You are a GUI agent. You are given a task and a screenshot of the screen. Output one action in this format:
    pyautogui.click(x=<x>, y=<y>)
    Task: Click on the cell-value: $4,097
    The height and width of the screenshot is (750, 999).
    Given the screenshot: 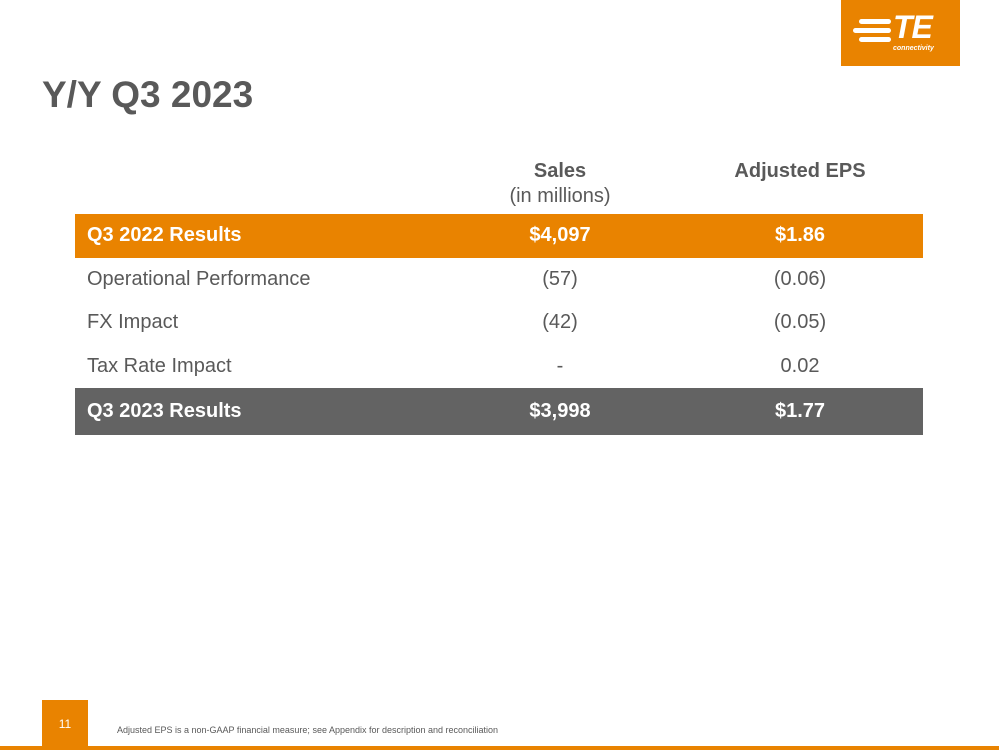 What is the action you would take?
    pyautogui.click(x=560, y=235)
    